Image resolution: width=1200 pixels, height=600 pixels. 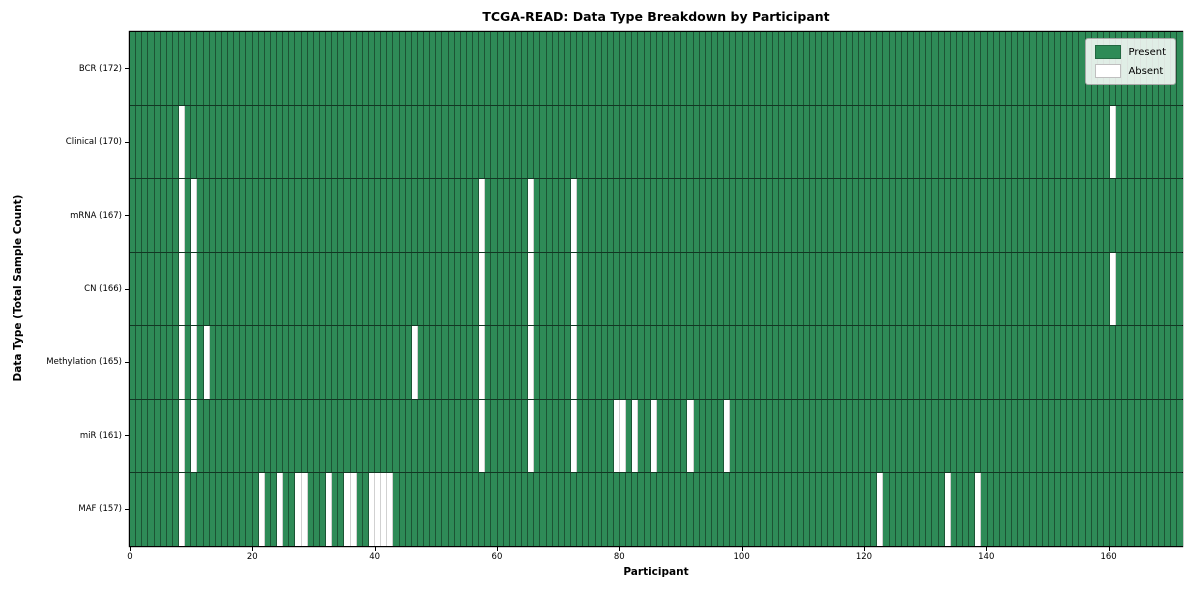 What do you see at coordinates (987, 549) in the screenshot?
I see `x-tick-mark` at bounding box center [987, 549].